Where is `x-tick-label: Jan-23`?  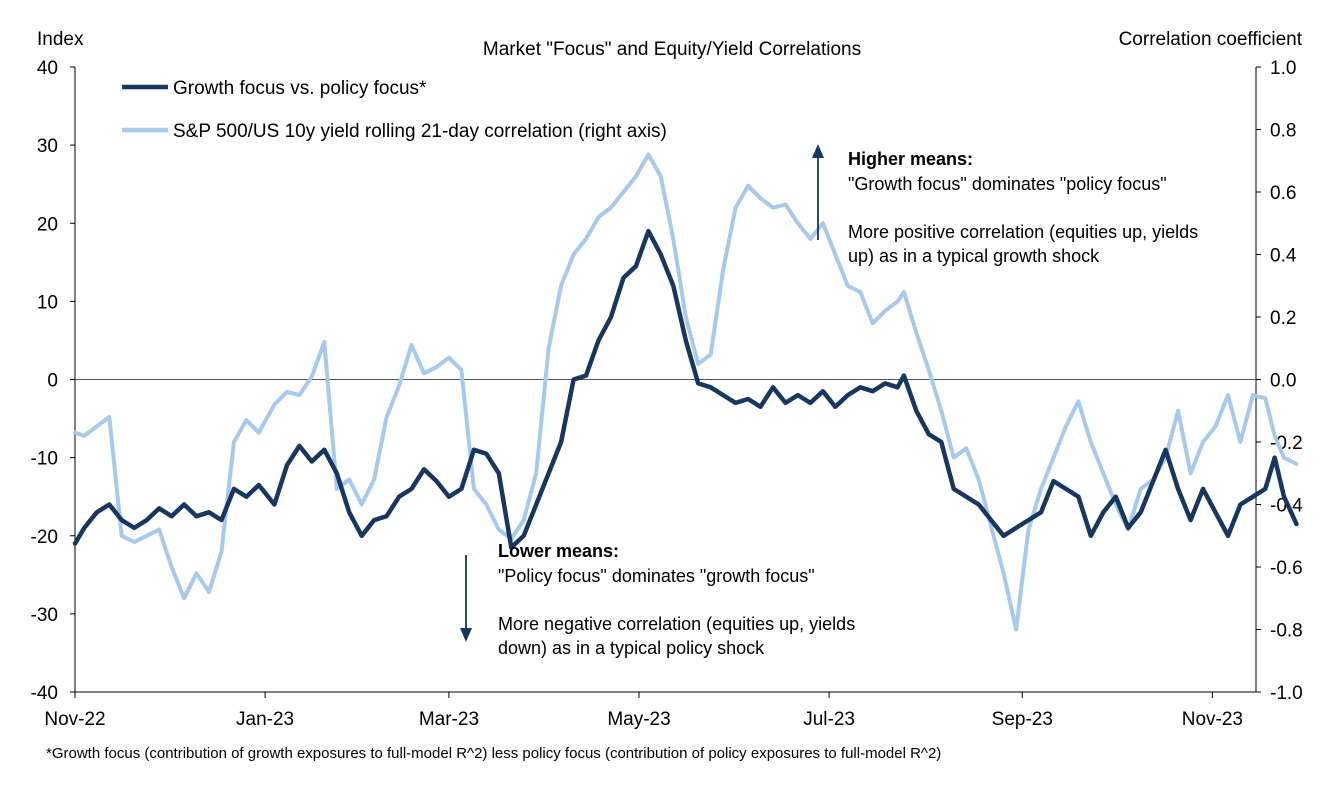 x-tick-label: Jan-23 is located at coordinates (265, 719).